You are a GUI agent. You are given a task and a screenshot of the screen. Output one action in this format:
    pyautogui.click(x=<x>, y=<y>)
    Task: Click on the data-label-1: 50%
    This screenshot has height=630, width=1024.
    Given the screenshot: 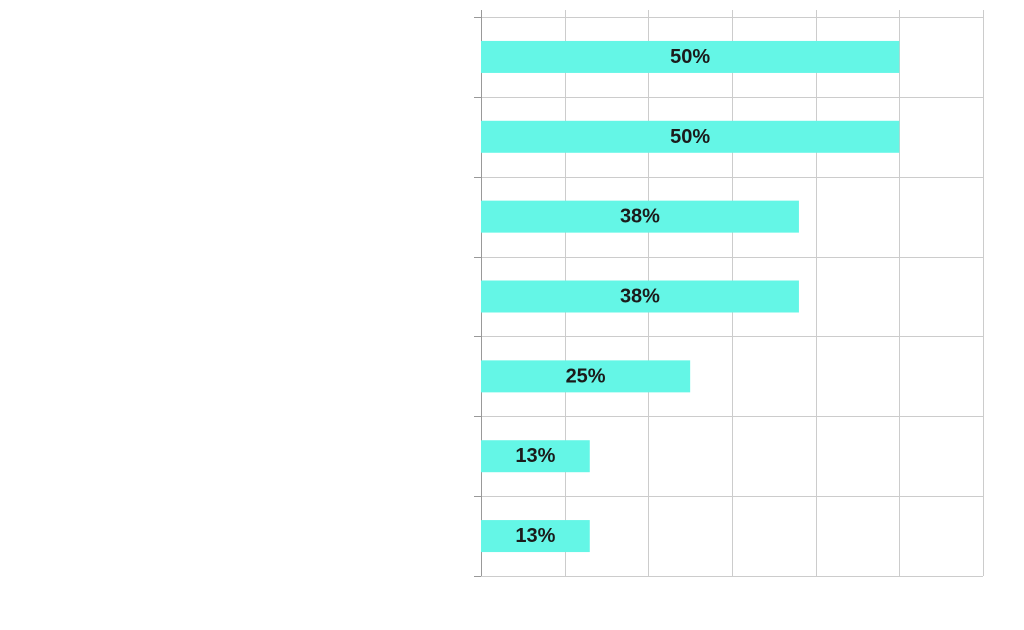 What is the action you would take?
    pyautogui.click(x=690, y=137)
    